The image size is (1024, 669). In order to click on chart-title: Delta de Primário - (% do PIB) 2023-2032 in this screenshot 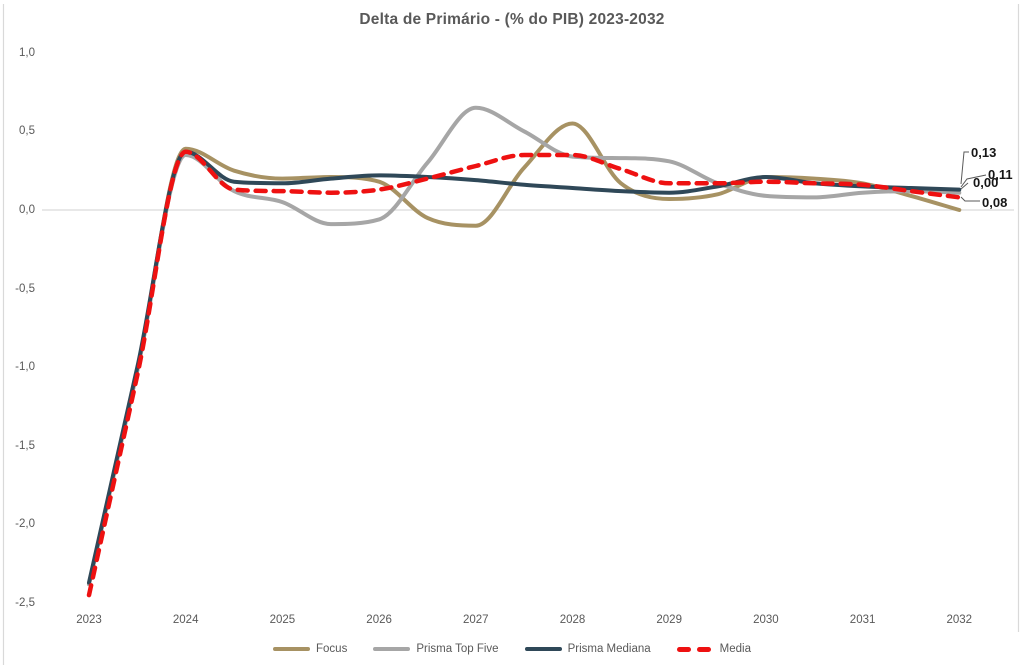, I will do `click(512, 19)`.